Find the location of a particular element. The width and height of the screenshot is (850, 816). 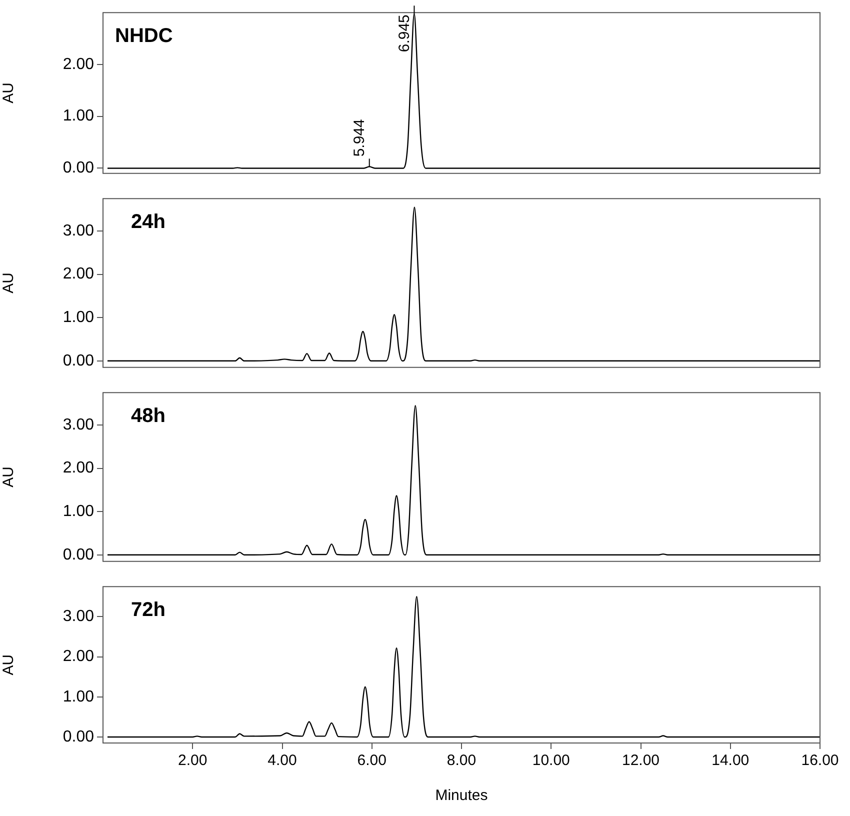

x-tick-label: 12.00 is located at coordinates (641, 761).